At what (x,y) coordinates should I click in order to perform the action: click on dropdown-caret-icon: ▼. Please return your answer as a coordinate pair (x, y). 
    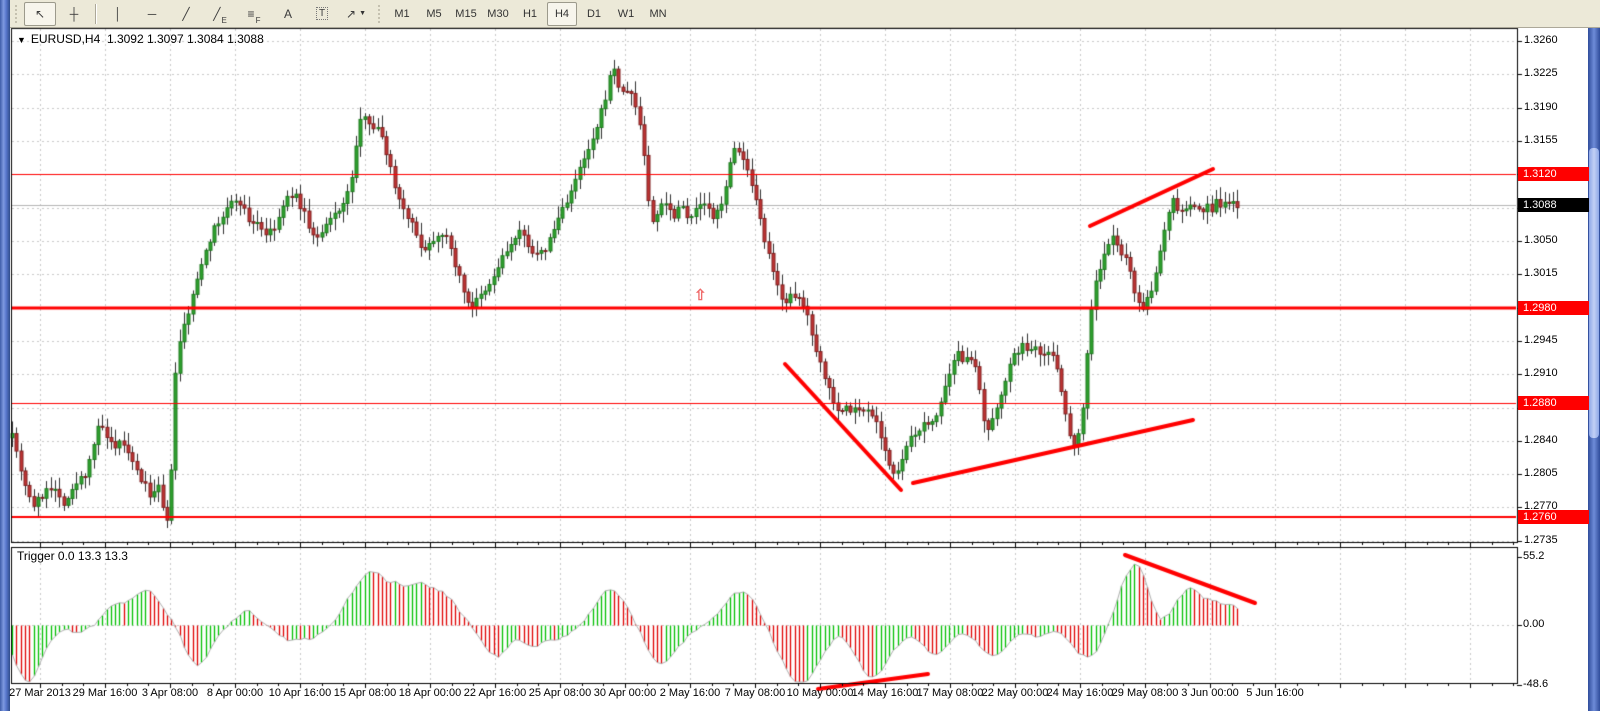
    Looking at the image, I should click on (362, 13).